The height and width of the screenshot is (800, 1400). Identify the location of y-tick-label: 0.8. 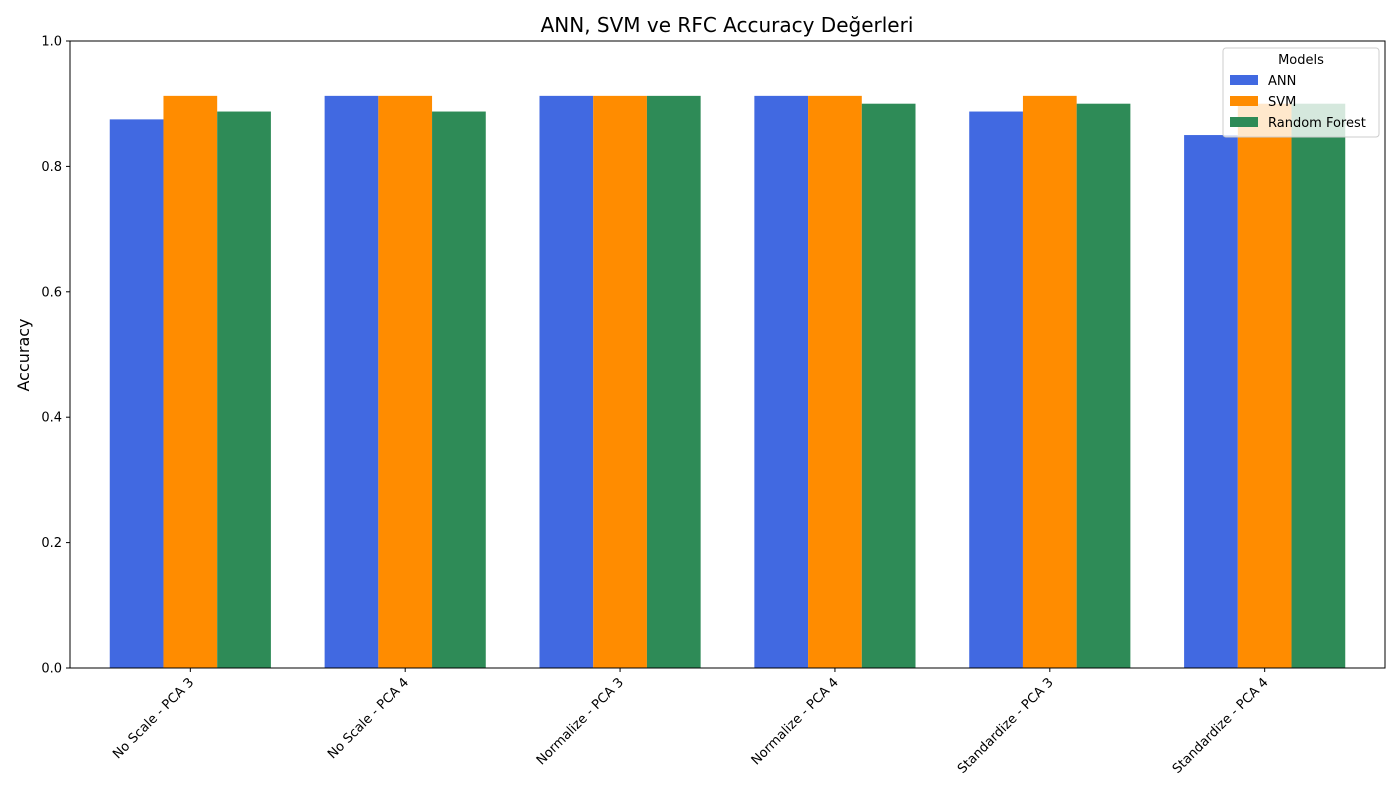
(51, 167).